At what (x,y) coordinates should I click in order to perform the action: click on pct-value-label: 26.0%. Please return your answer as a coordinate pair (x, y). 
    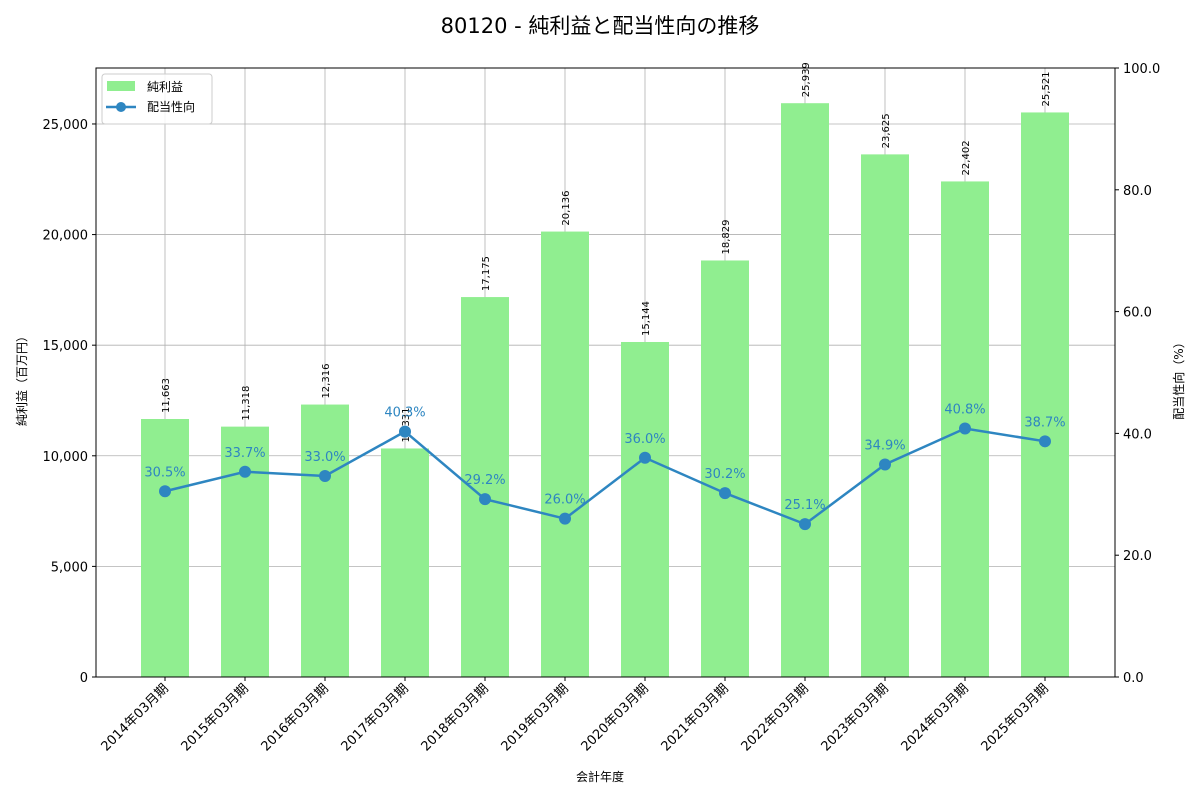
    Looking at the image, I should click on (564, 500).